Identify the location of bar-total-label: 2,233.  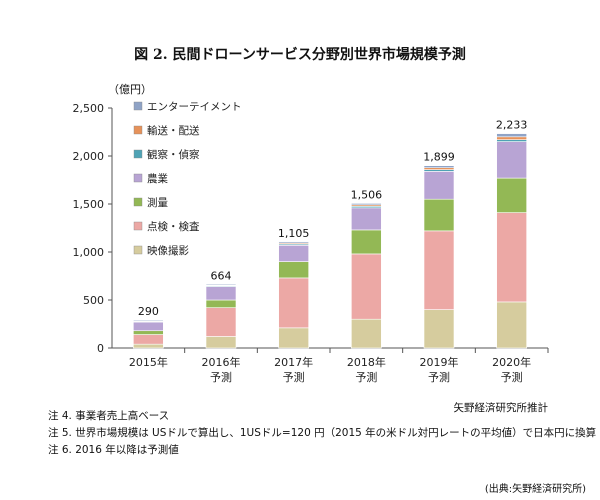
(512, 125).